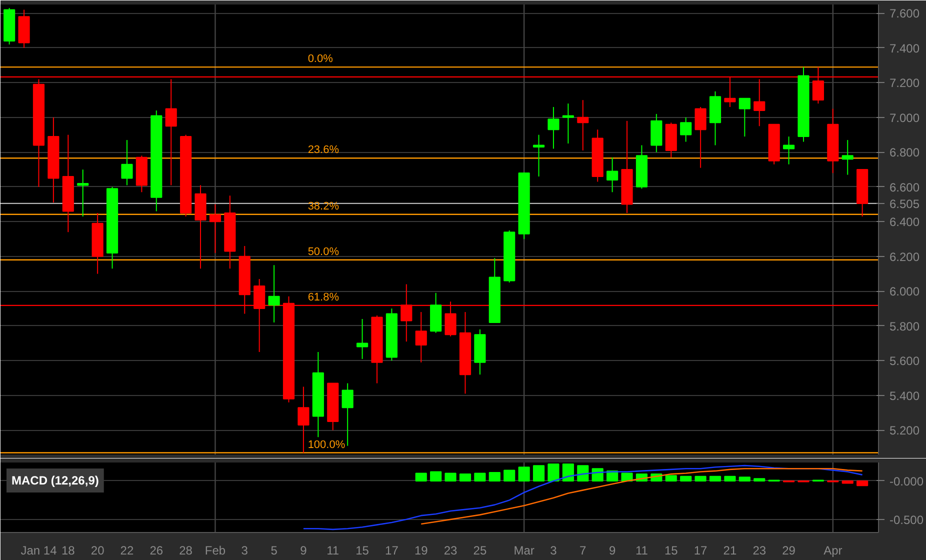 Image resolution: width=926 pixels, height=560 pixels. I want to click on x-tick-label: 19, so click(421, 551).